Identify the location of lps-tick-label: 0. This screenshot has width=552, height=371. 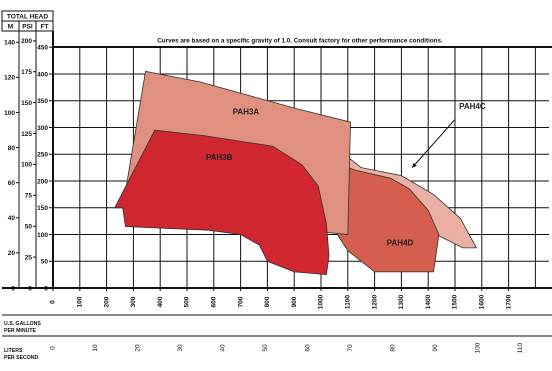
(53, 348).